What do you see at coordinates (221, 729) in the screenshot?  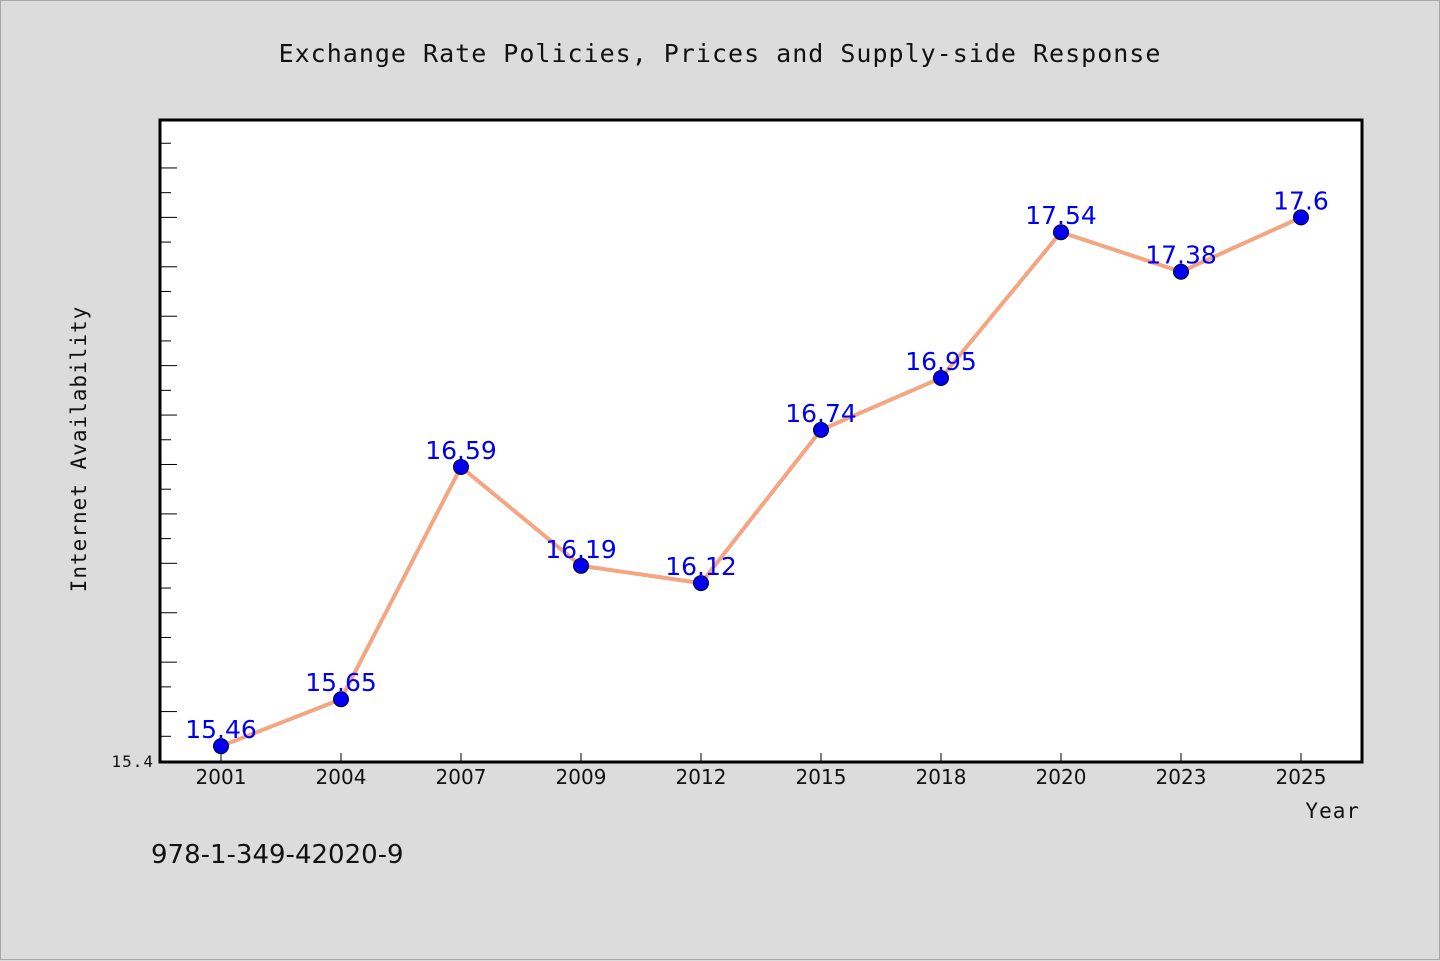 I see `data-label: 15.46` at bounding box center [221, 729].